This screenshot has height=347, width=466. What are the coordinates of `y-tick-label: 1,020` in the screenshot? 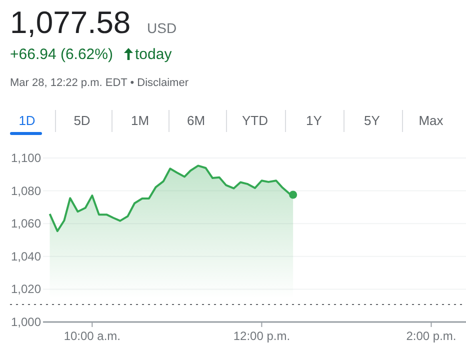 It's located at (26, 289).